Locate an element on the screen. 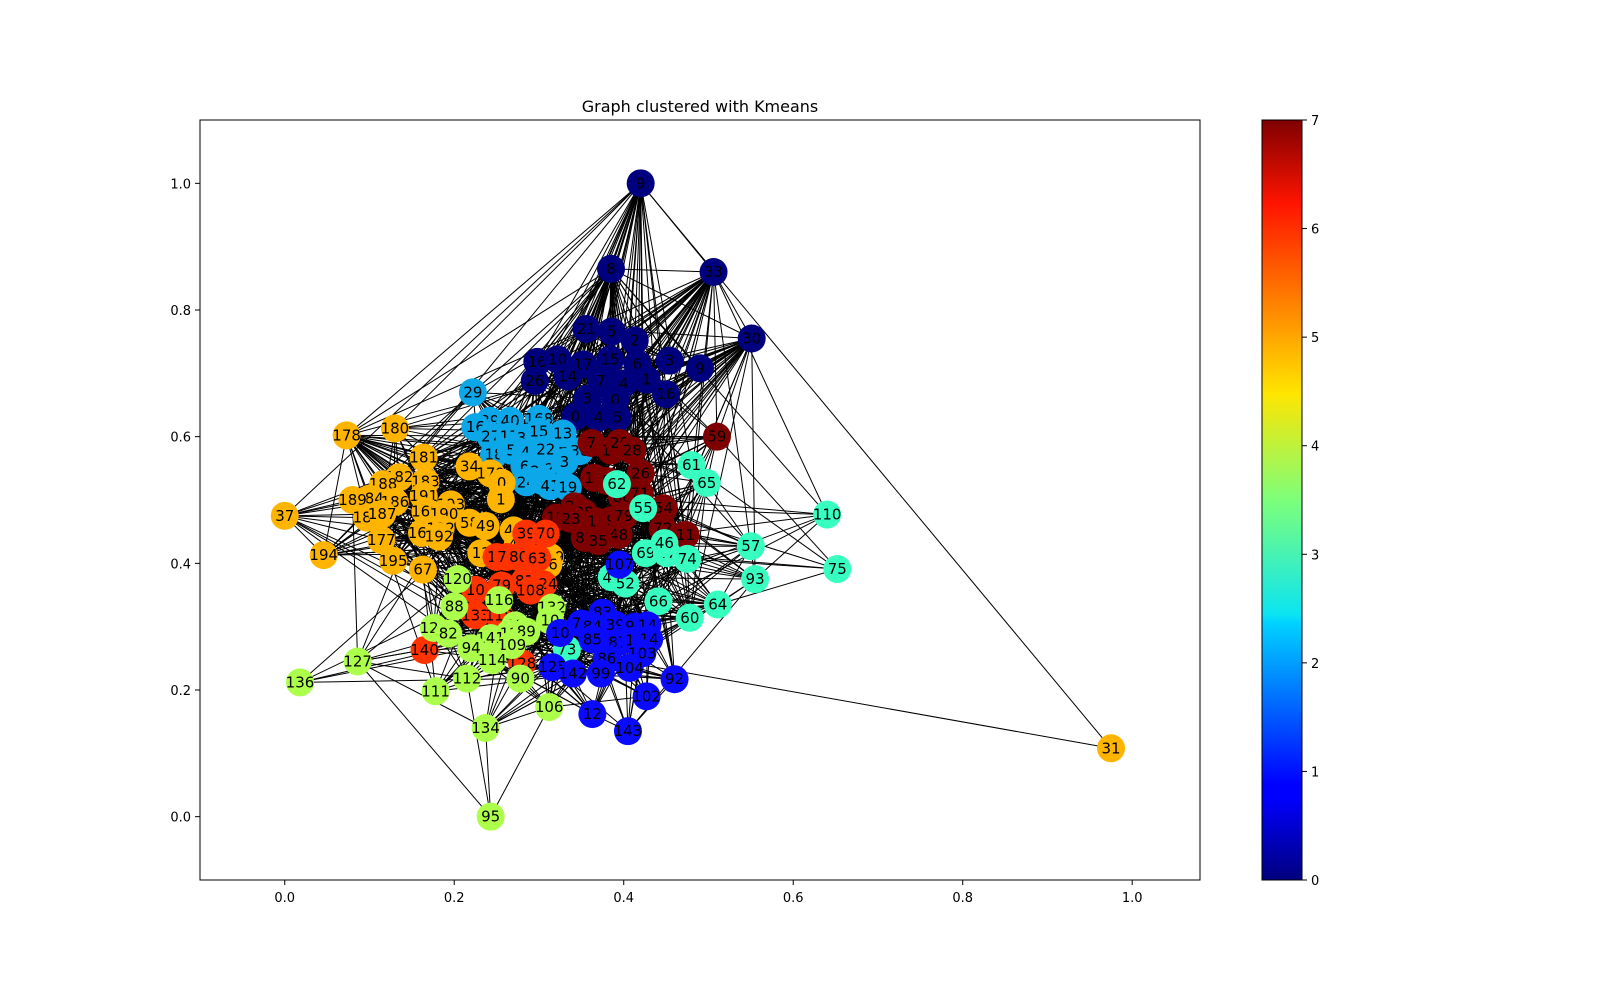 The image size is (1600, 1000). node-label: 29 is located at coordinates (472, 392).